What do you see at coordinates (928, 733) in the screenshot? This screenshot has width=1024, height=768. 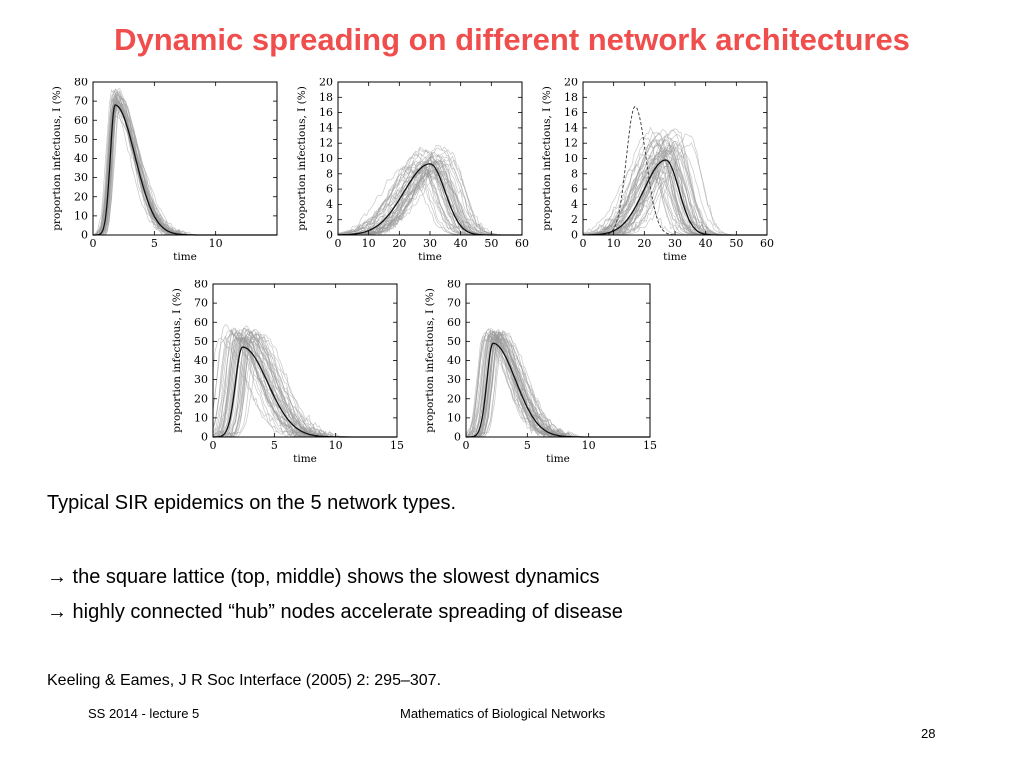 I see `page-number: 28` at bounding box center [928, 733].